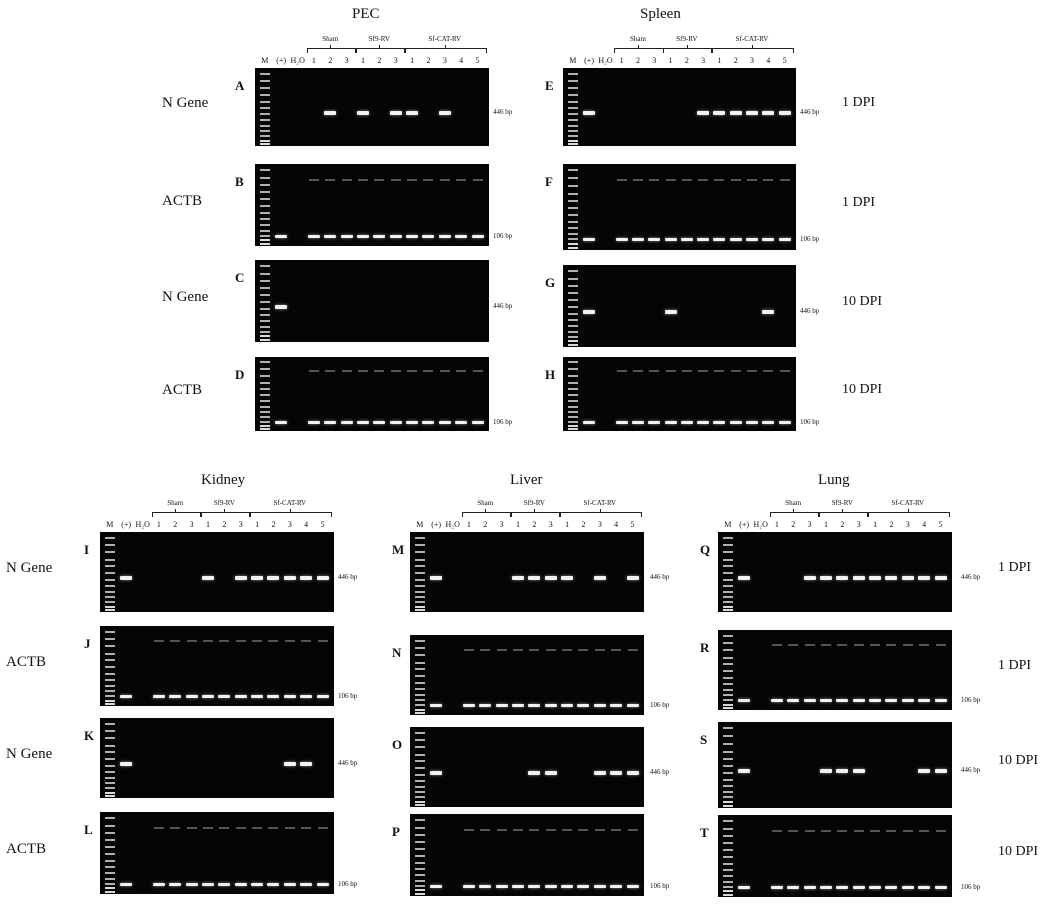 The width and height of the screenshot is (1050, 908). I want to click on gel-panel-T, so click(835, 856).